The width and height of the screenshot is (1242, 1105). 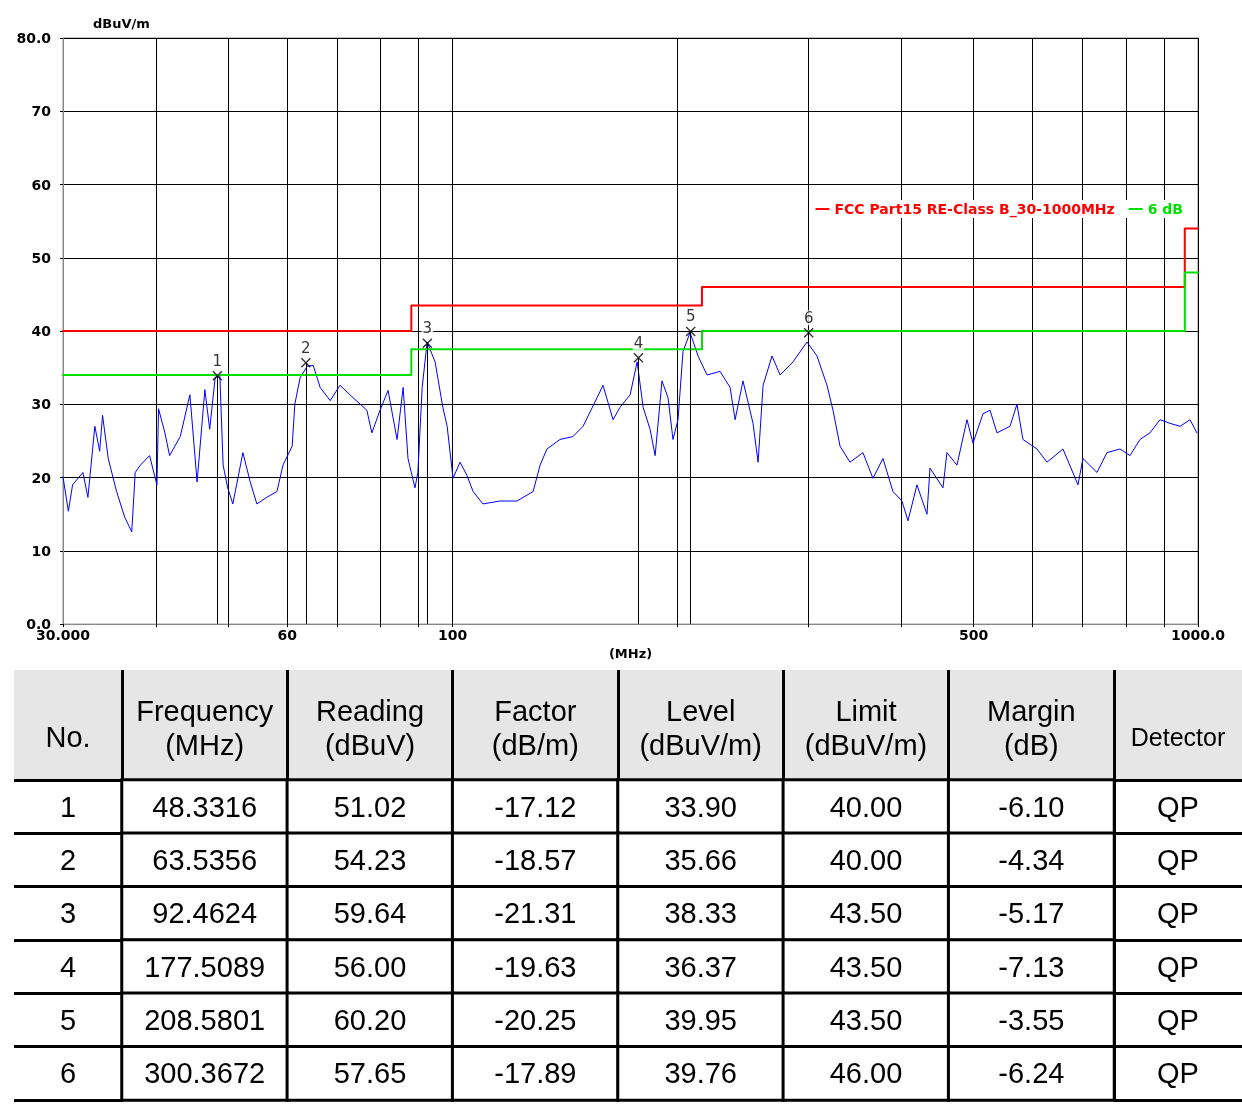 What do you see at coordinates (370, 860) in the screenshot?
I see `text: 54.23` at bounding box center [370, 860].